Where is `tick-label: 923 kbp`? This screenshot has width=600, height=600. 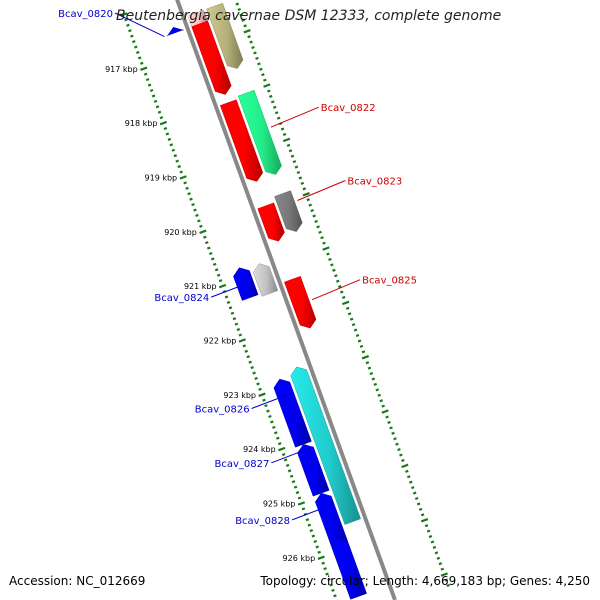 tick-label: 923 kbp is located at coordinates (239, 395).